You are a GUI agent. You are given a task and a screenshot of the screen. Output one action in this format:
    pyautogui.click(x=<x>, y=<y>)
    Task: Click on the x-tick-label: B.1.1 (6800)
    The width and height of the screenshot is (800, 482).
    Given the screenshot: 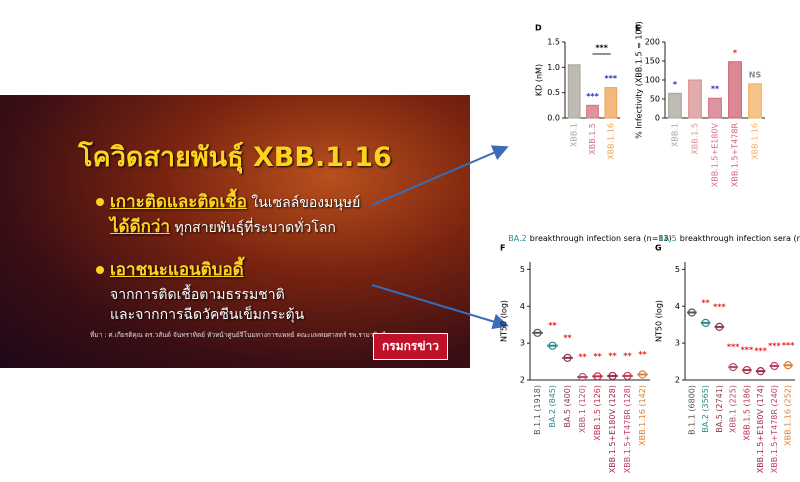 What is the action you would take?
    pyautogui.click(x=691, y=410)
    